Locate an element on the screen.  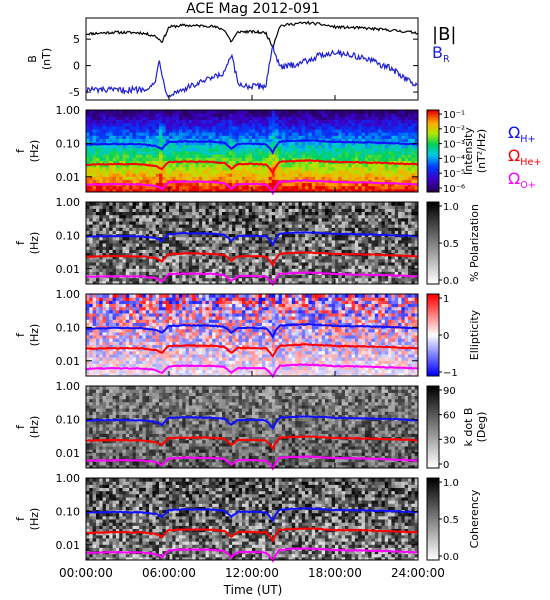
series-B-total is located at coordinates (252, 34).